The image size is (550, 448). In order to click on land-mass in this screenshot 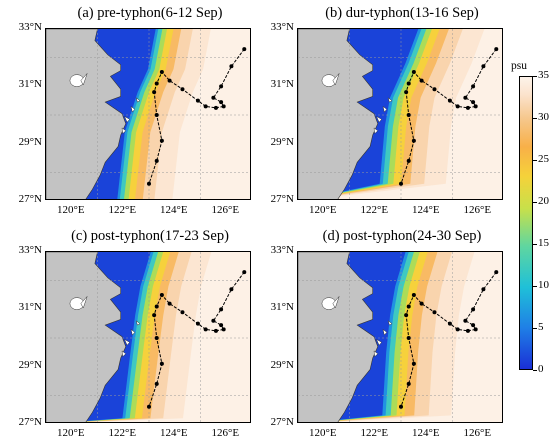, I will do `click(338, 114)`.